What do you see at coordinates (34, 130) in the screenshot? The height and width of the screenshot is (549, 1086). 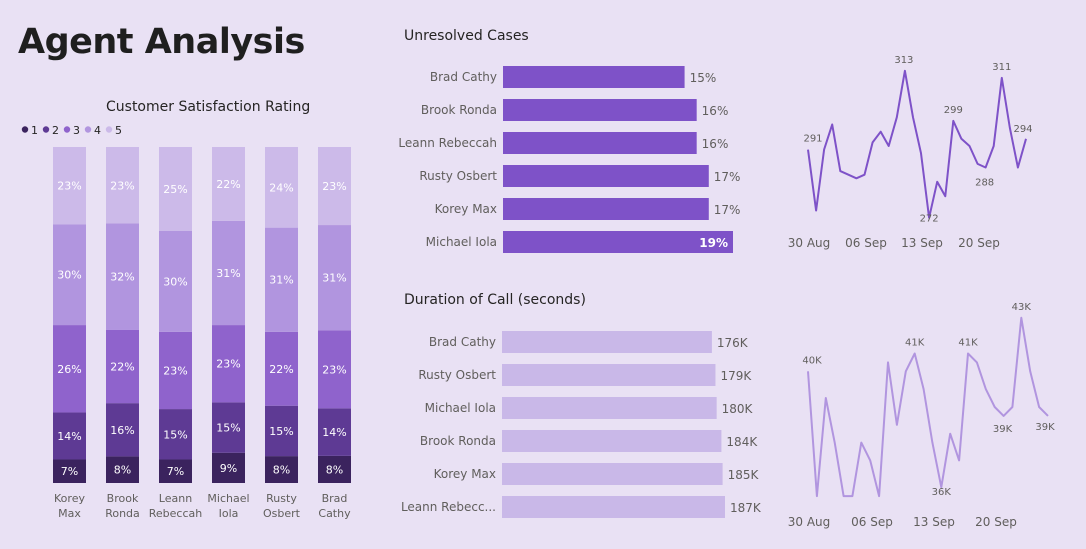 I see `legend-label-1: 1` at bounding box center [34, 130].